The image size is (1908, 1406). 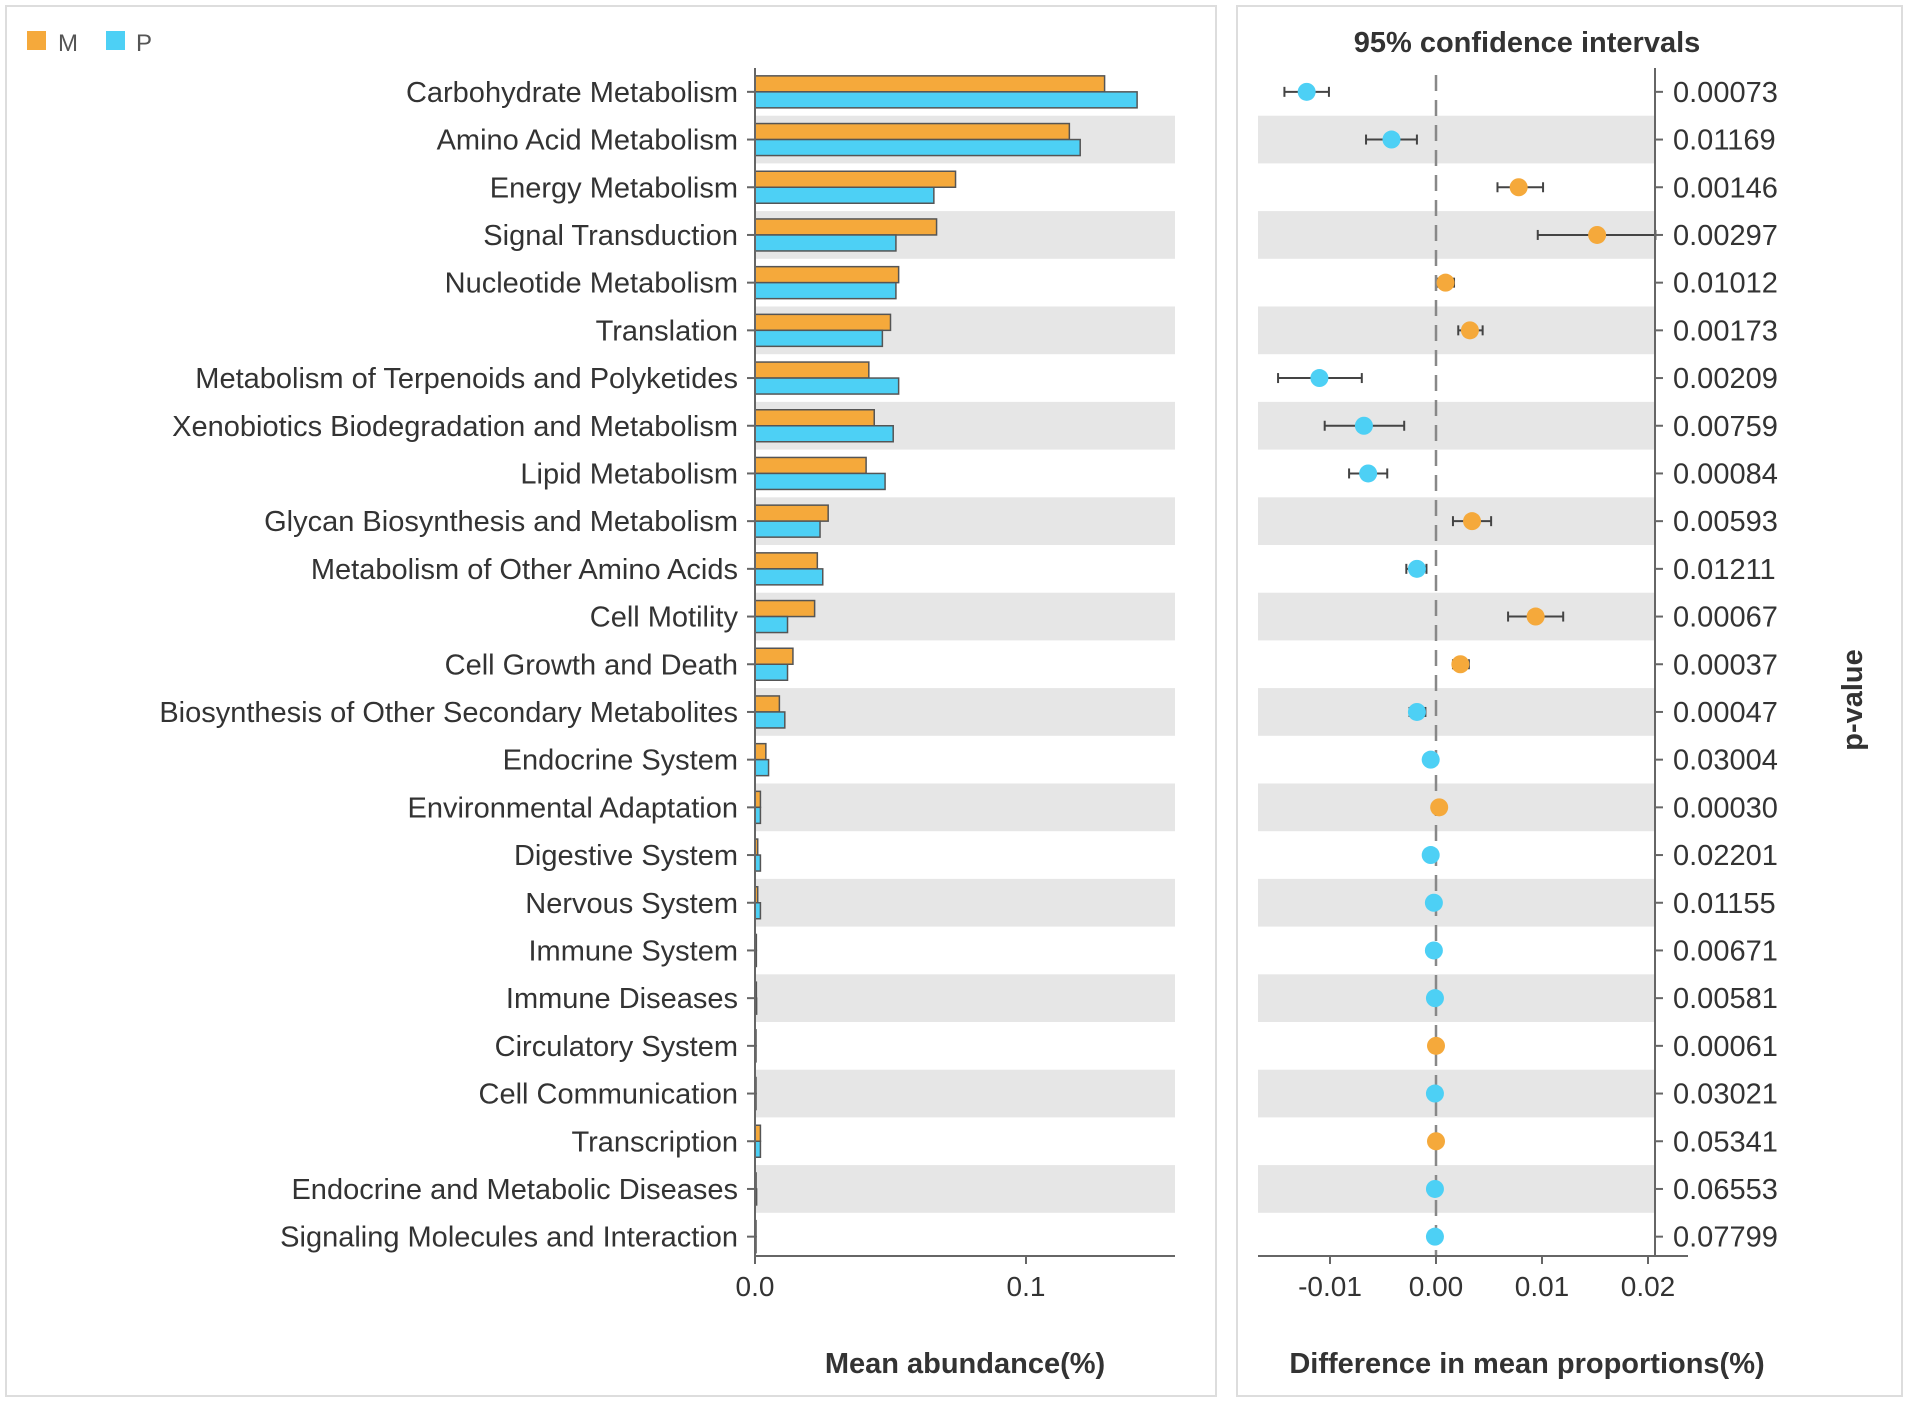 I want to click on pvalue-label: 0.00581, so click(x=1725, y=999).